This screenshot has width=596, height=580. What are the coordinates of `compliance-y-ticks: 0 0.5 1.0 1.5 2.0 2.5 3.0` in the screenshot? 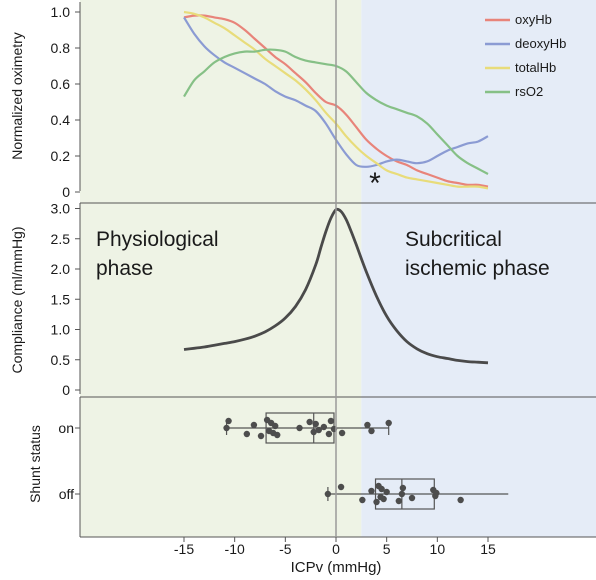 It's located at (65, 299).